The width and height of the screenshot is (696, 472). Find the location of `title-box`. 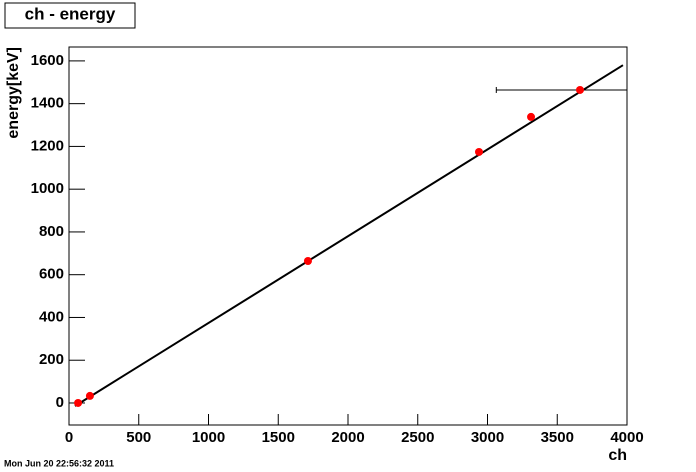

title-box is located at coordinates (70, 15).